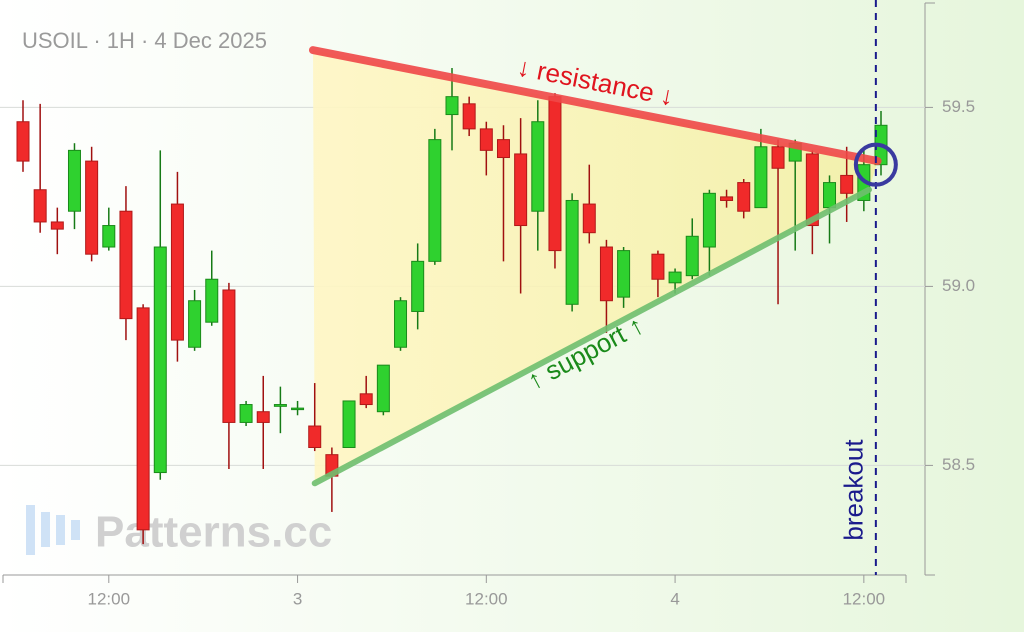  I want to click on breakout-marker, so click(875, 164).